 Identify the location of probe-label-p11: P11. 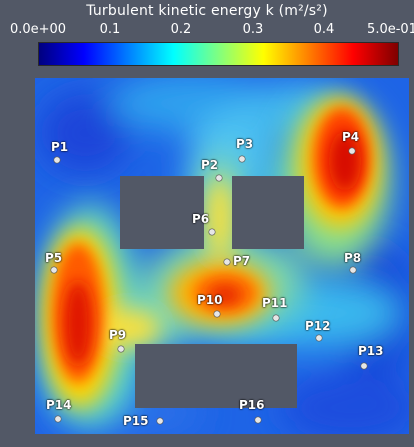
(275, 303).